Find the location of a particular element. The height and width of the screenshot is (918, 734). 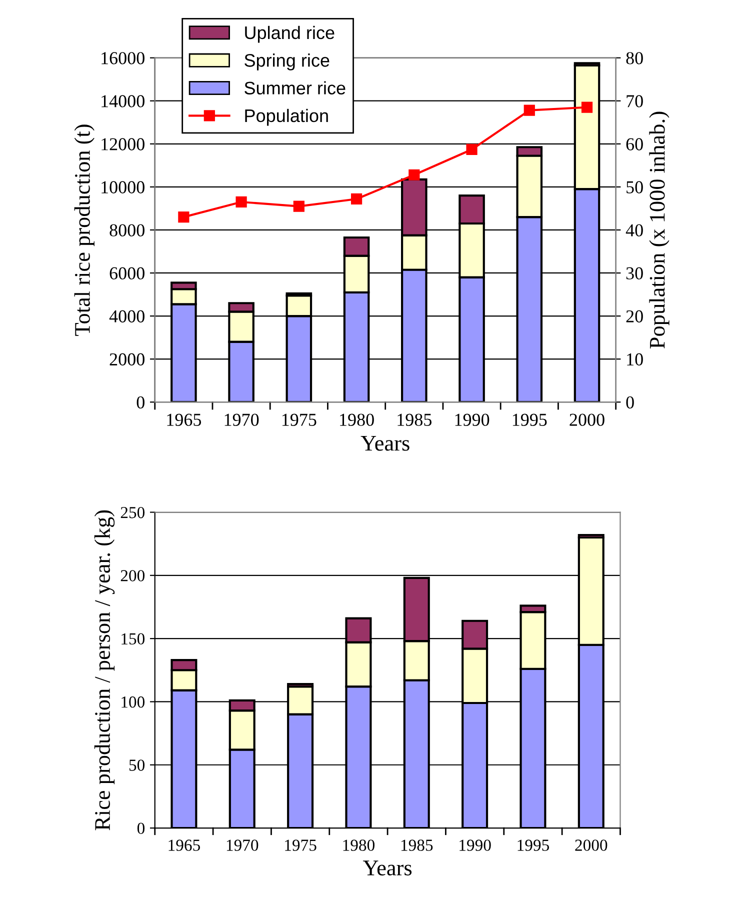

y-tick-label: 200 is located at coordinates (132, 576).